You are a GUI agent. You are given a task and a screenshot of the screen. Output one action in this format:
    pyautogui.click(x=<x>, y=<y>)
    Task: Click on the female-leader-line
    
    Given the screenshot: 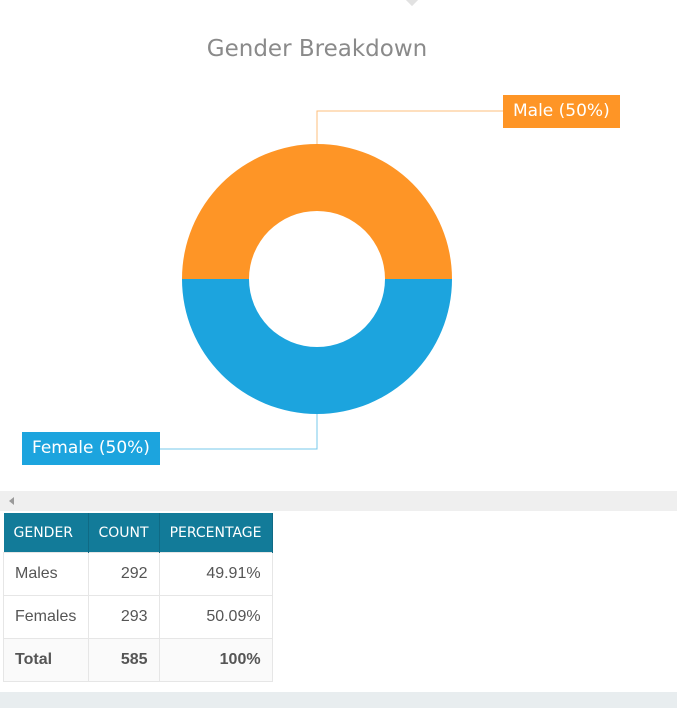 What is the action you would take?
    pyautogui.click(x=232, y=432)
    